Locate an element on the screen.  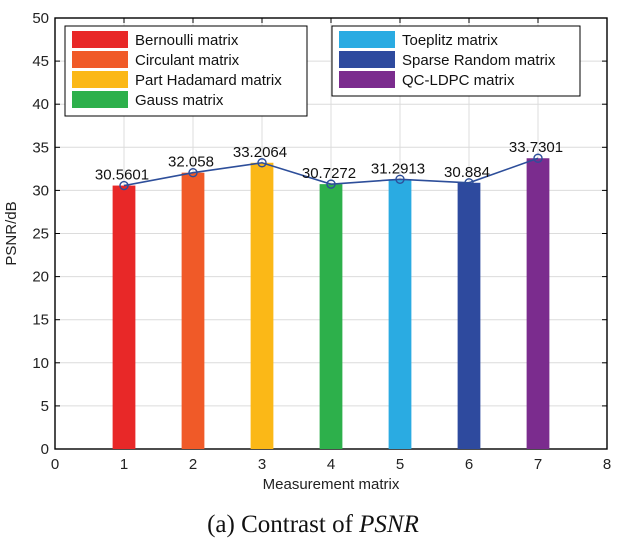
legend-entry: Gauss matrix is located at coordinates (179, 100).